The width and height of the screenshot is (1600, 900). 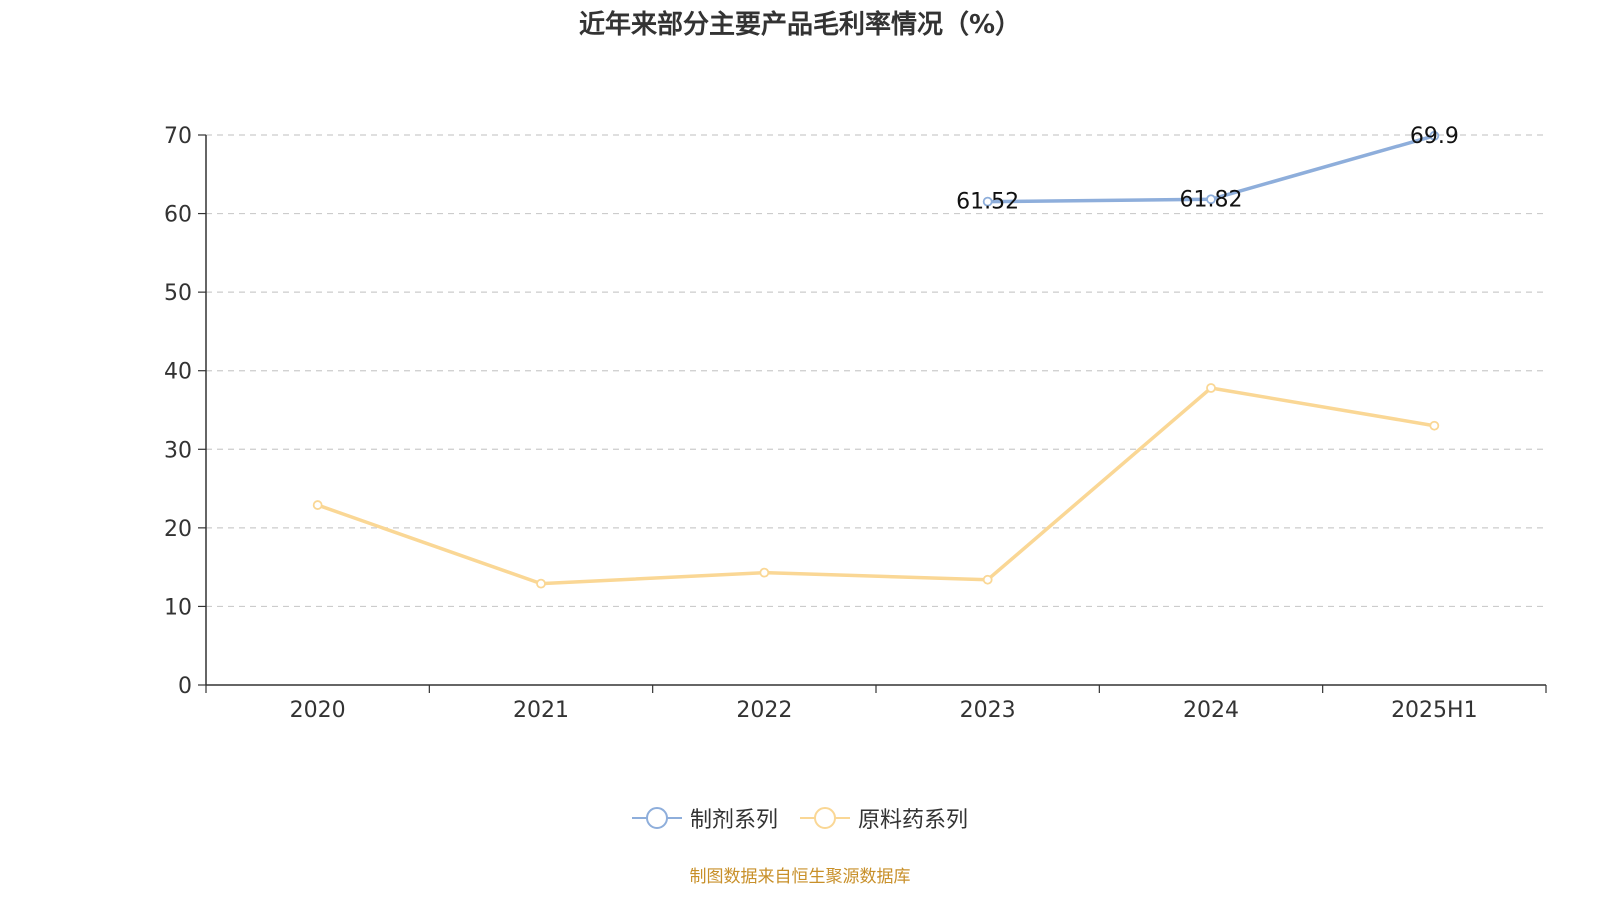 I want to click on x-tick-label: 2023, so click(x=988, y=710).